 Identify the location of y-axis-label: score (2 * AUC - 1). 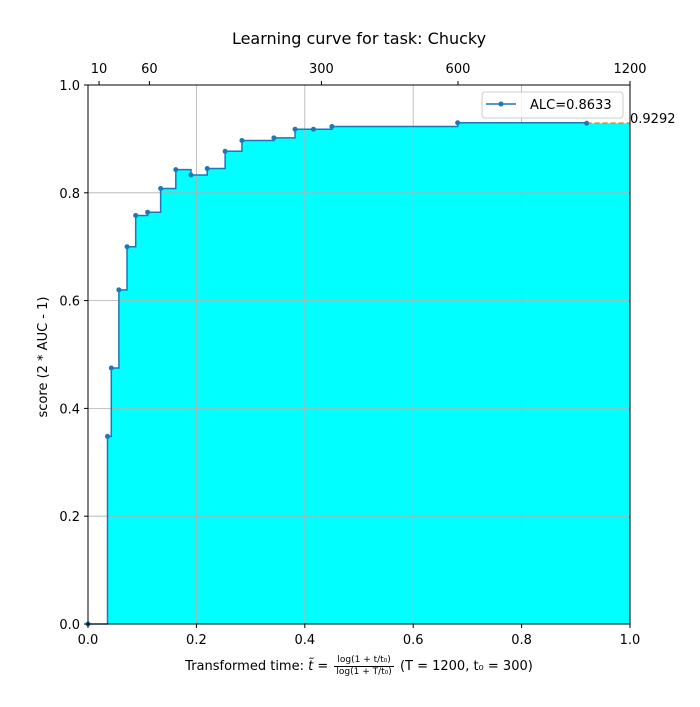
(43, 357).